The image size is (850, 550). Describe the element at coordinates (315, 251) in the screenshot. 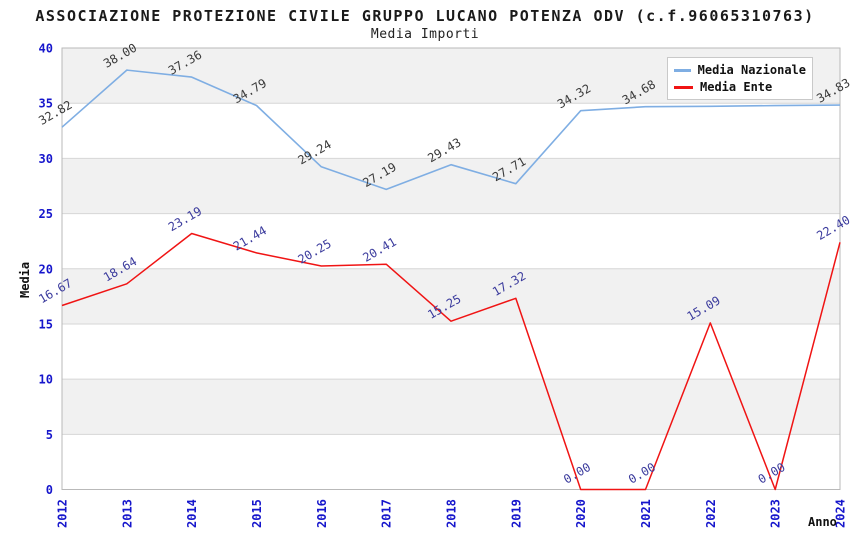

I see `data-label: 20.25` at that location.